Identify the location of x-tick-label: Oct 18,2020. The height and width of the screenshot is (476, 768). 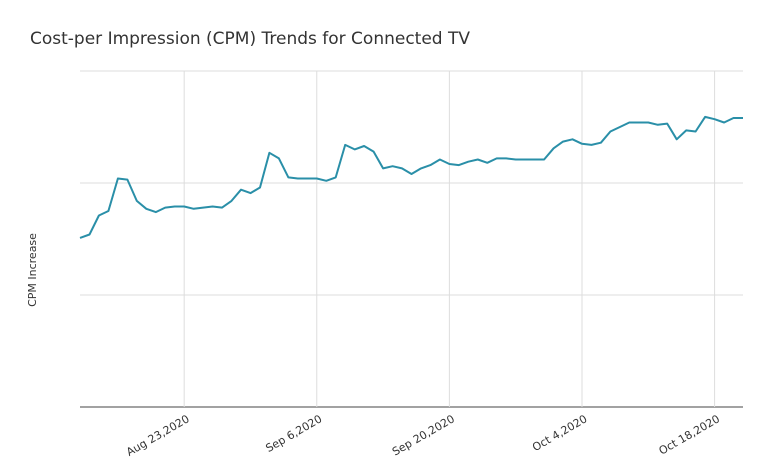
(689, 434).